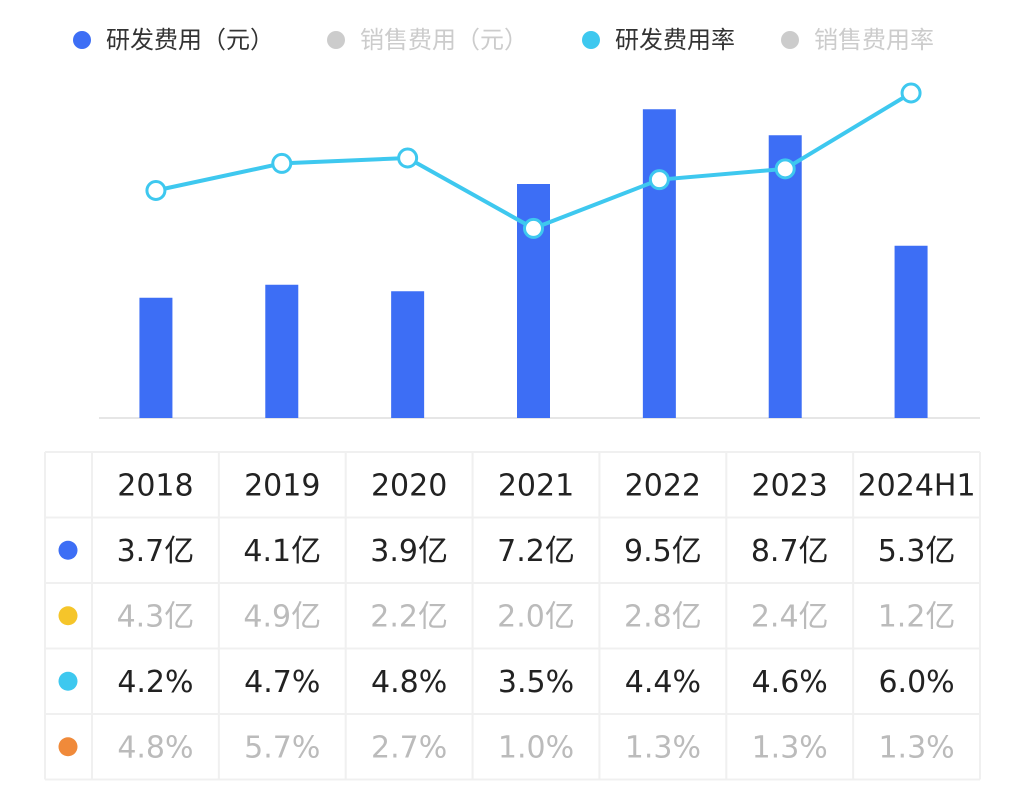 The image size is (1020, 786). Describe the element at coordinates (663, 485) in the screenshot. I see `table-header: 2022` at that location.